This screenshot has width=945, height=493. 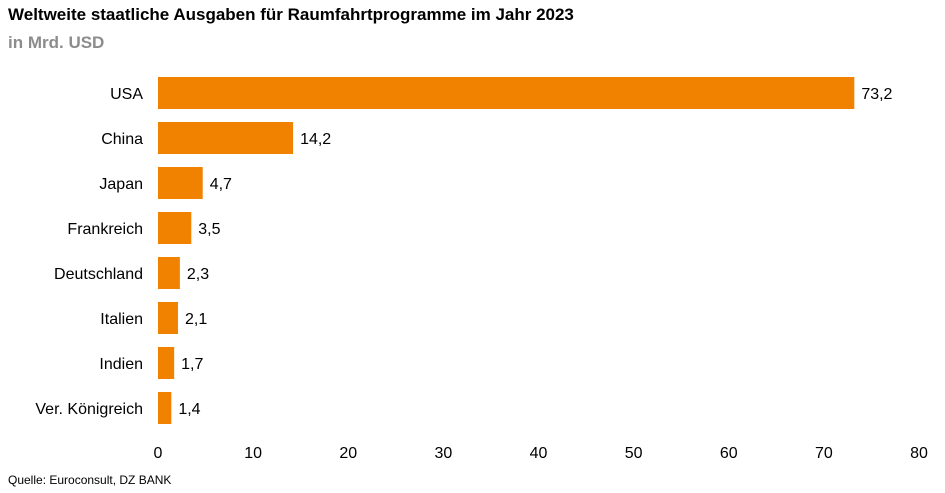 I want to click on value-label-2: 4,7, so click(x=221, y=184).